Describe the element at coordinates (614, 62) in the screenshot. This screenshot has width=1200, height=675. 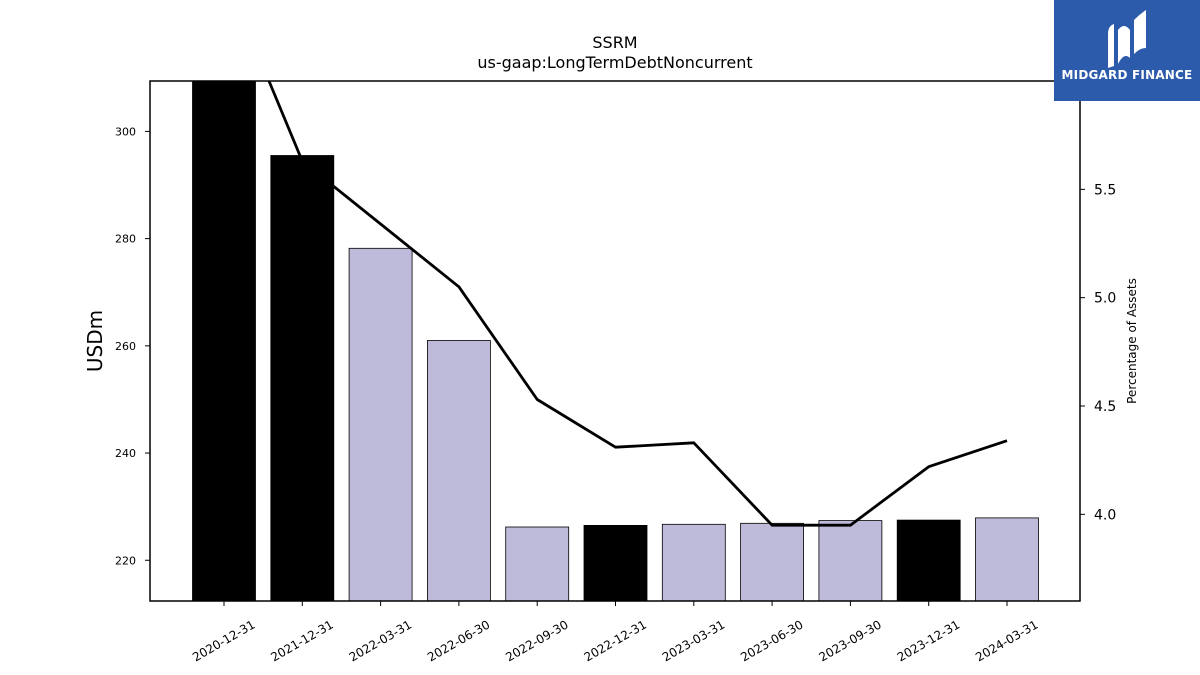
I see `chart-subtitle: us-gaap:LongTermDebtNoncurrent` at that location.